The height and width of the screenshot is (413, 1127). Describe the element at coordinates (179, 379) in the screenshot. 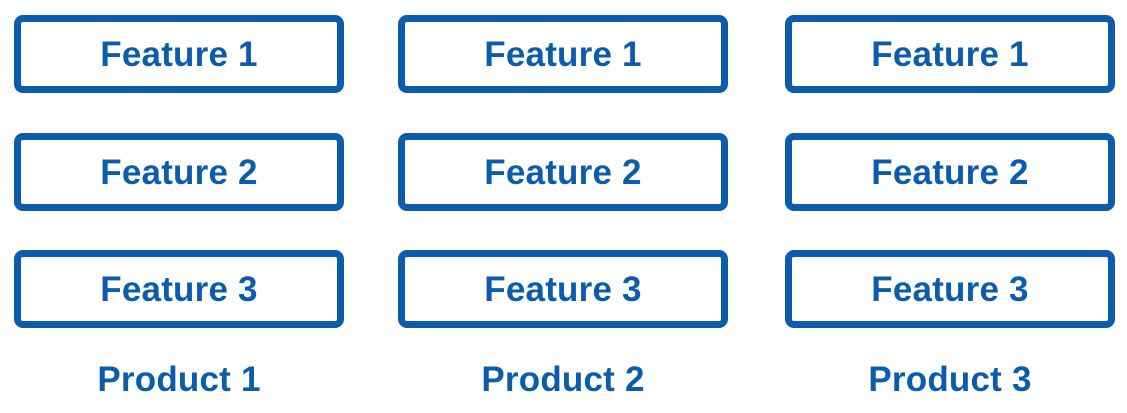

I see `product-label: Product 1` at that location.